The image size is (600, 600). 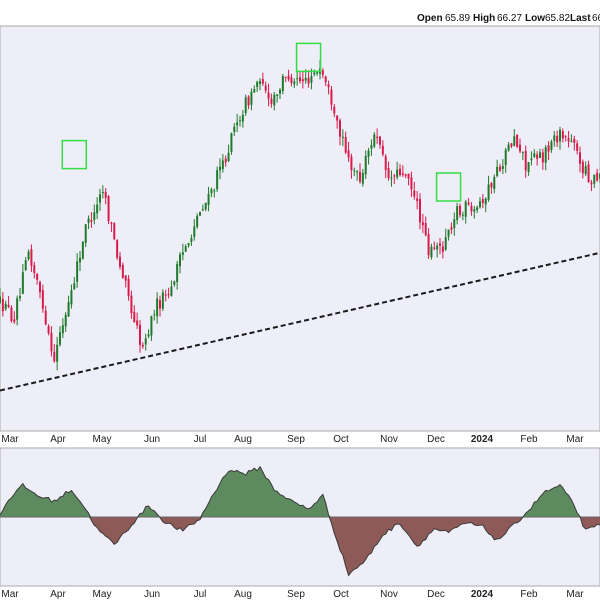 I want to click on ohlc-last-value: 66, so click(x=596, y=18).